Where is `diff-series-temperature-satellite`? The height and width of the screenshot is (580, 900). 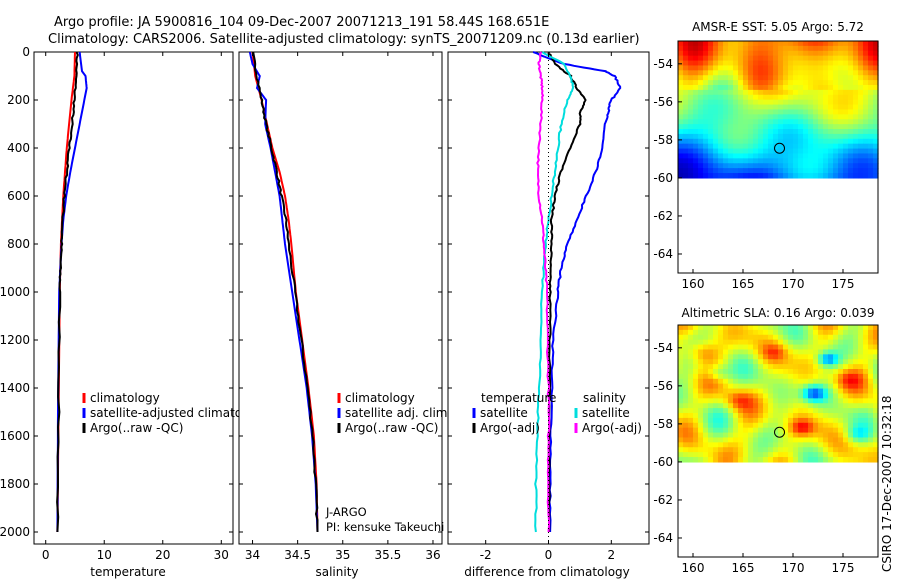
diff-series-temperature-satellite is located at coordinates (577, 292).